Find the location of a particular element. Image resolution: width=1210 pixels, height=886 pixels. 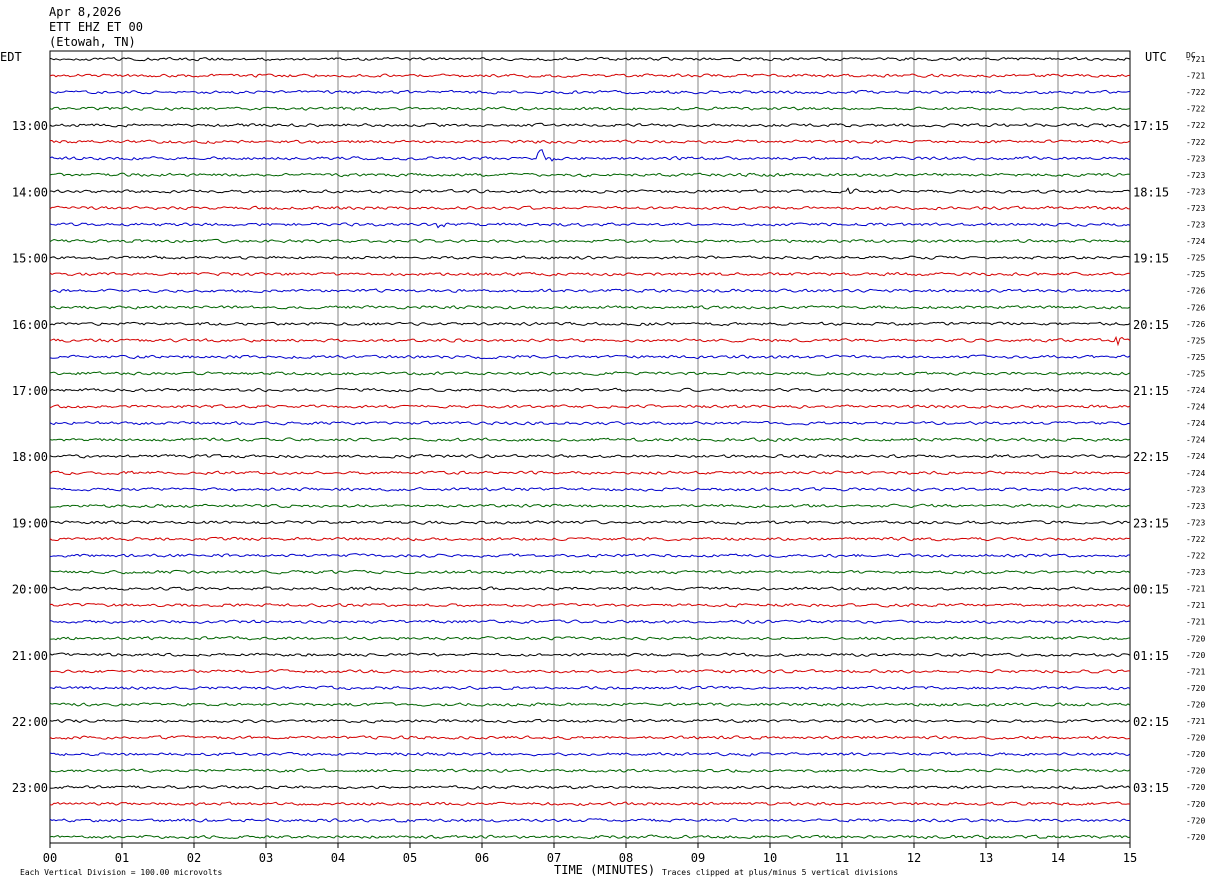

utc-hour-label: 23:15 is located at coordinates (1151, 523).